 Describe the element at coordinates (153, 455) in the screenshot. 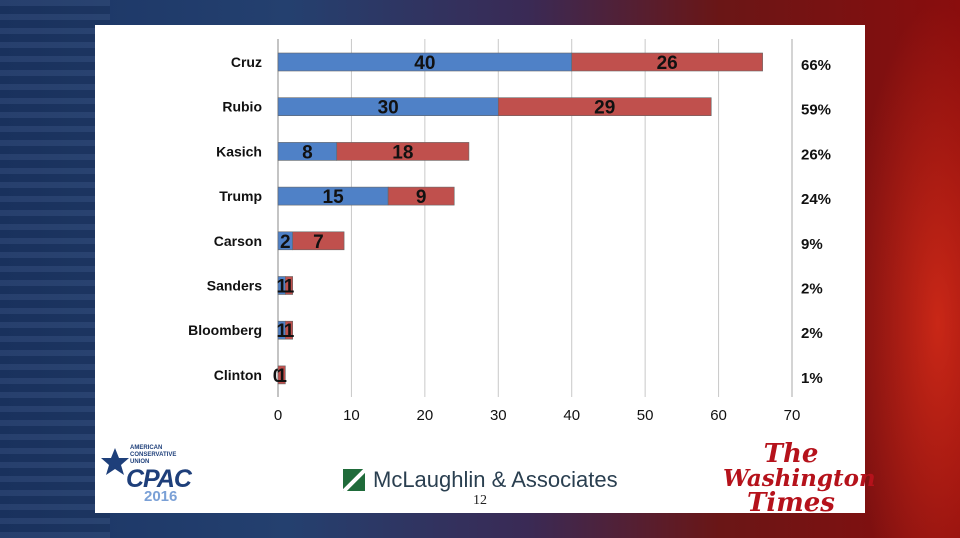

I see `cpac-org-line2: CONSERVATIVE` at that location.